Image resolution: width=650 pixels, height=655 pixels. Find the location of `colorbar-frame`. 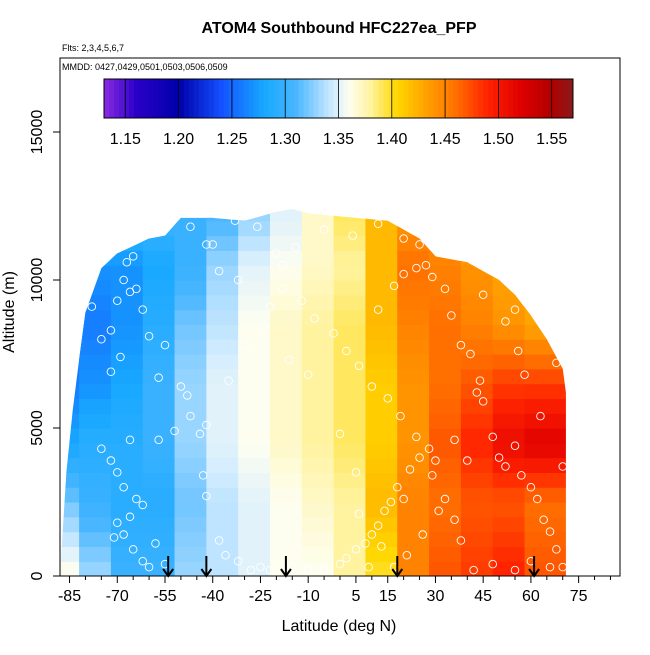

colorbar-frame is located at coordinates (338, 98).